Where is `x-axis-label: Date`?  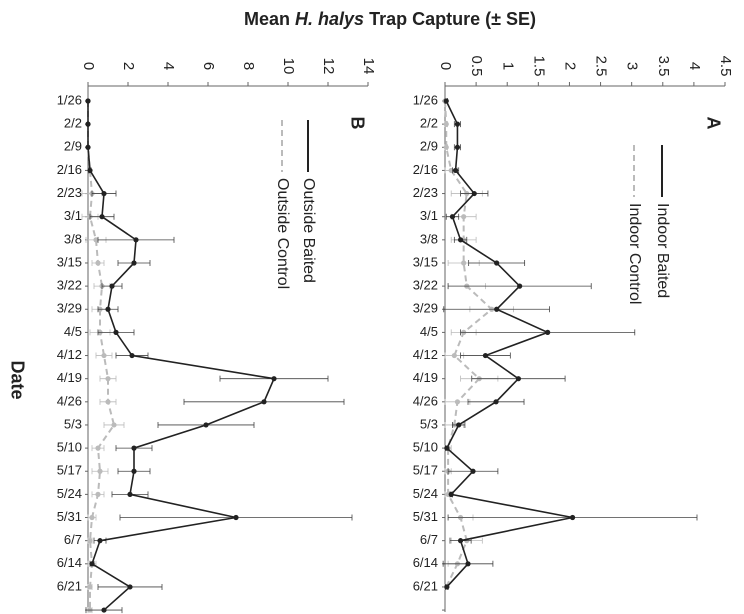
x-axis-label: Date is located at coordinates (17, 379).